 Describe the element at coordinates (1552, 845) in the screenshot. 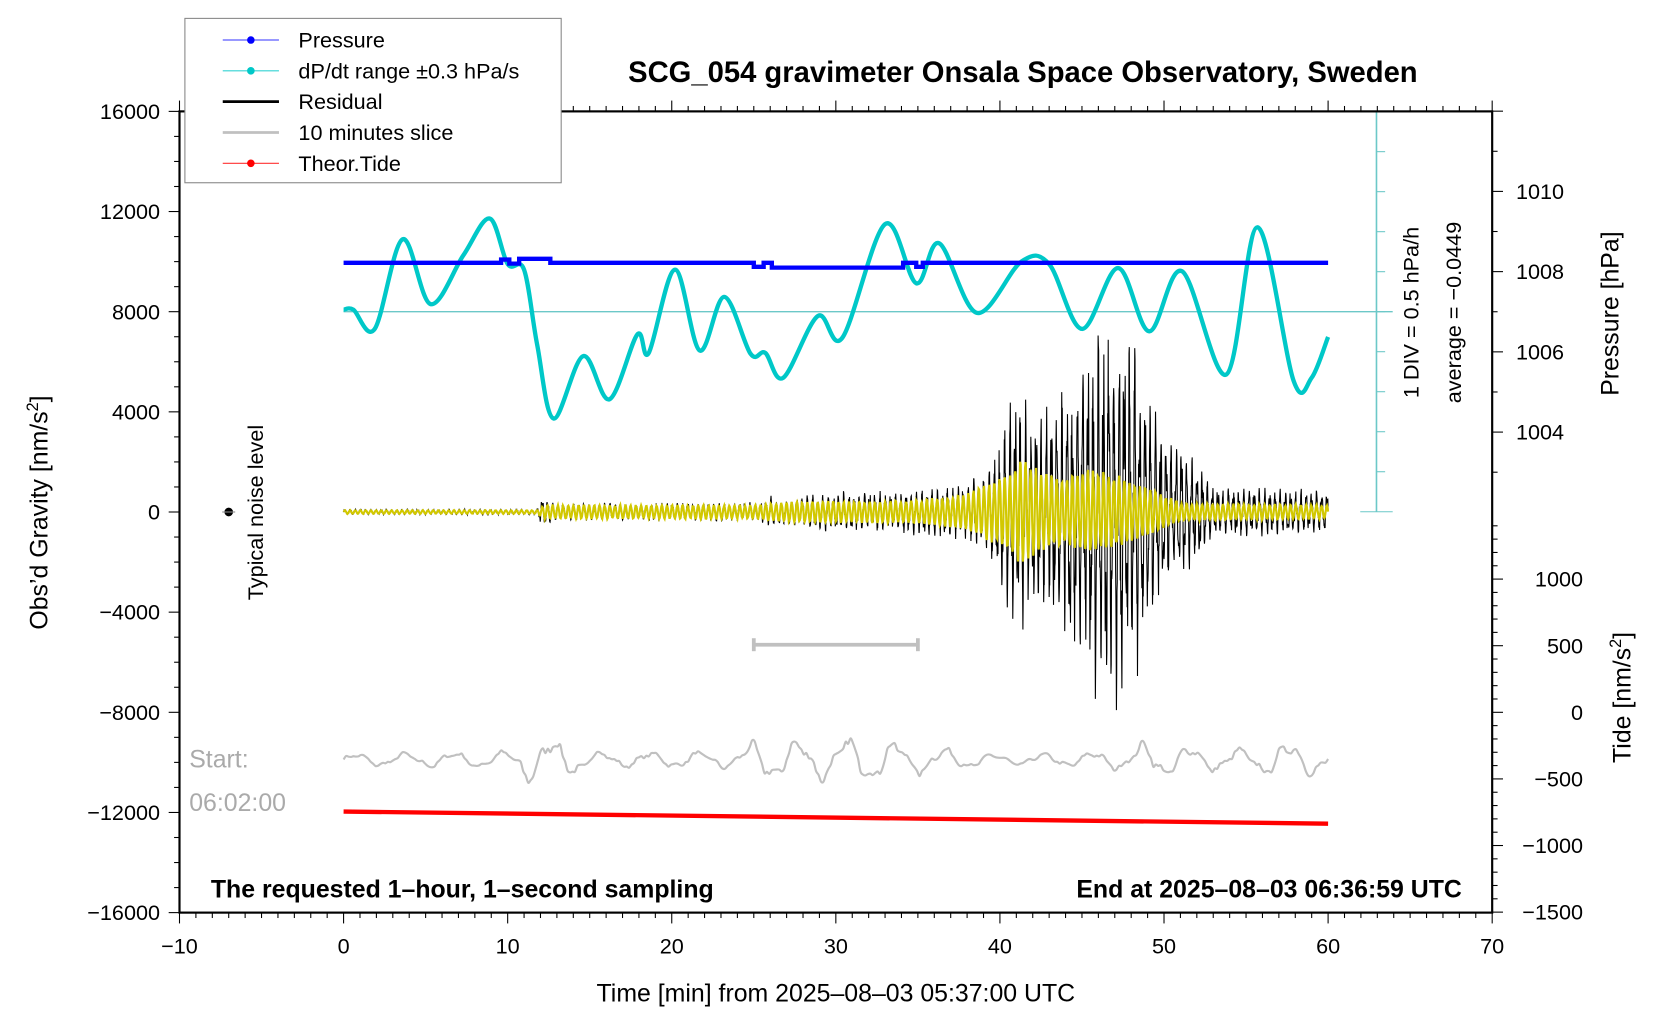

I see `tide-tick-label: −1000` at that location.